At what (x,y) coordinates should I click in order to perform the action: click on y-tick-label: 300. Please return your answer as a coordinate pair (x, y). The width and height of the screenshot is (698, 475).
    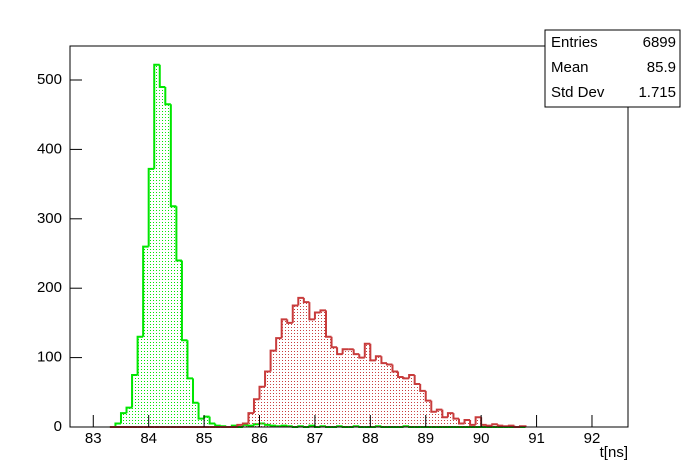
    Looking at the image, I should click on (49, 218).